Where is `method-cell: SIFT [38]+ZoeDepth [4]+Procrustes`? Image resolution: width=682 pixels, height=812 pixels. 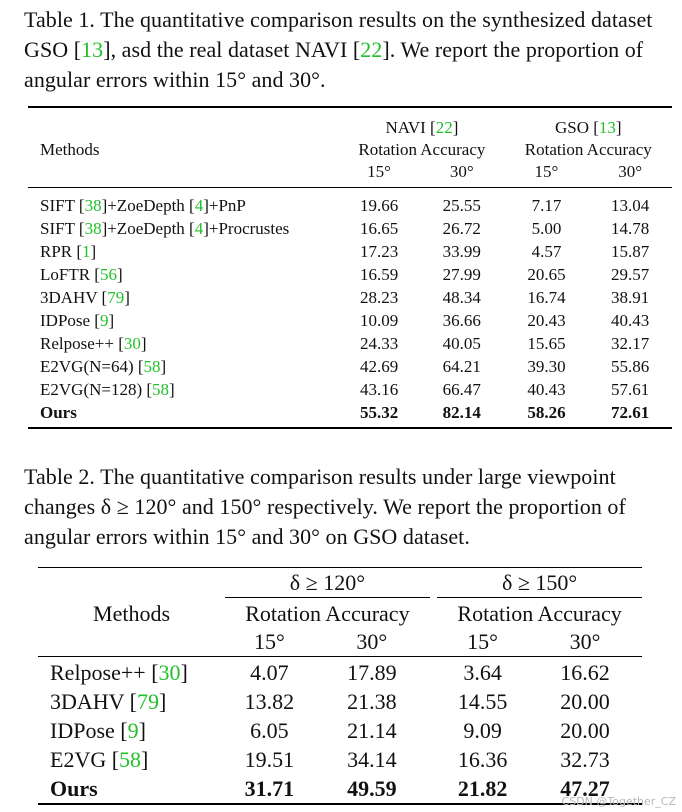
method-cell: SIFT [38]+ZoeDepth [4]+Procrustes is located at coordinates (183, 228).